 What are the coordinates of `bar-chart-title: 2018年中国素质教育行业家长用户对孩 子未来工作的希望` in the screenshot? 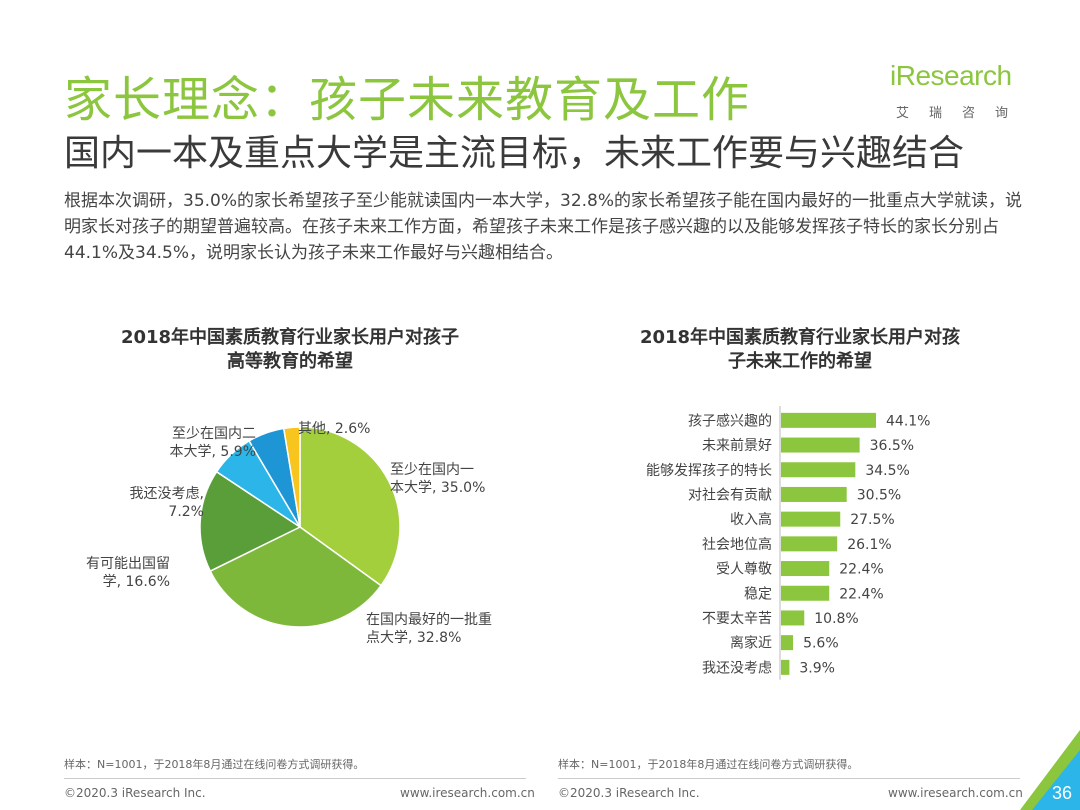 It's located at (800, 350).